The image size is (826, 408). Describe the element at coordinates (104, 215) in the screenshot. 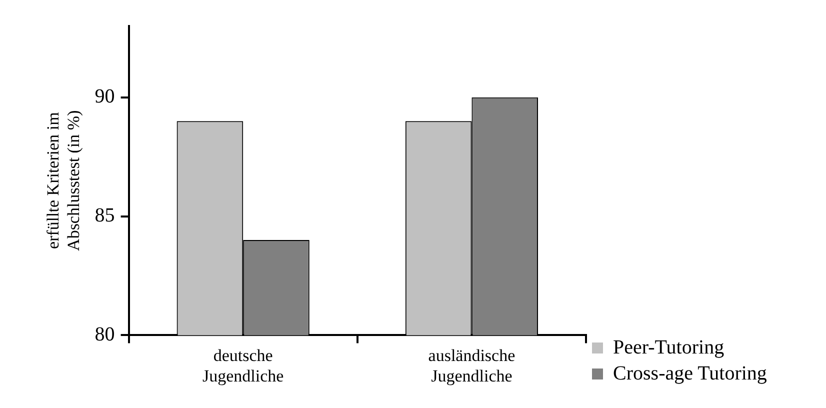

I see `y-tick-label: 85` at that location.